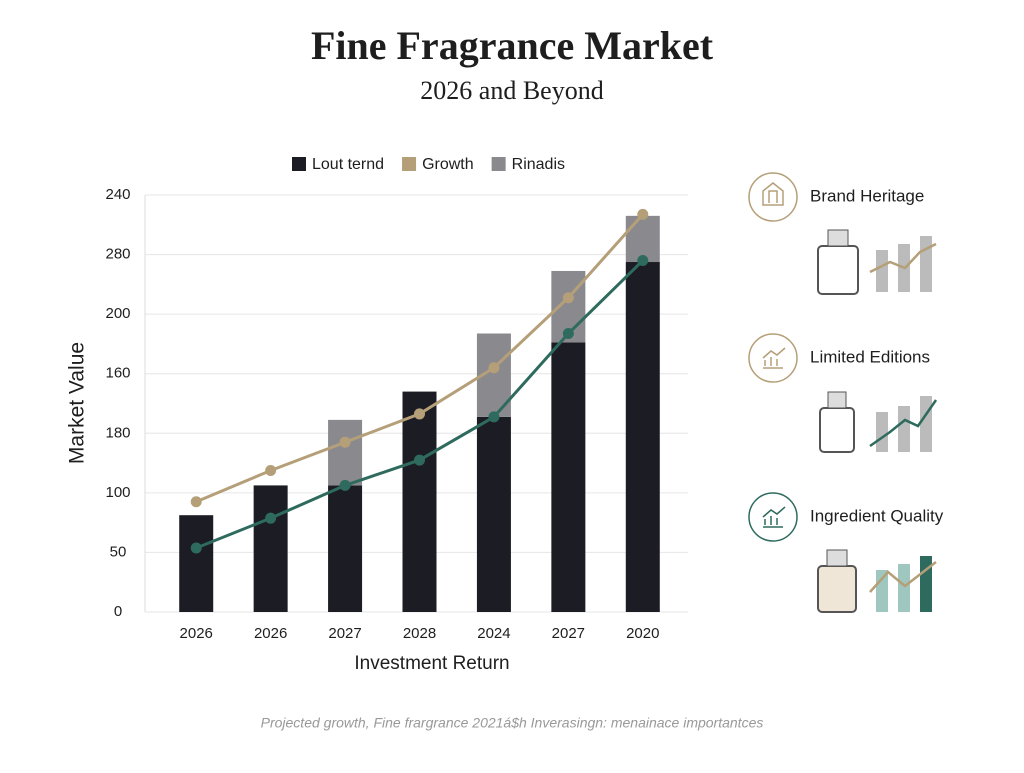 The width and height of the screenshot is (1024, 773). Describe the element at coordinates (117, 313) in the screenshot. I see `y-tick-label: 200` at that location.